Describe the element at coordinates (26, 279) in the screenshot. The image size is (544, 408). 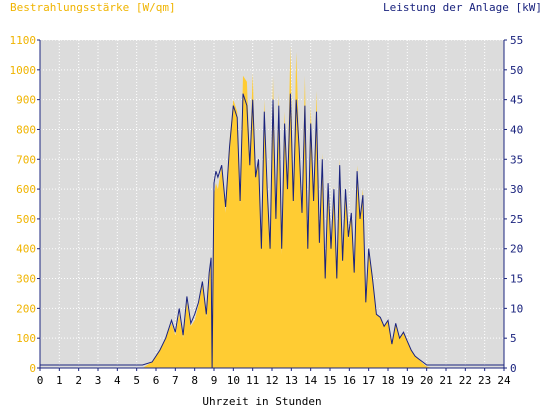
I see `y-left-tick-label: 300` at that location.